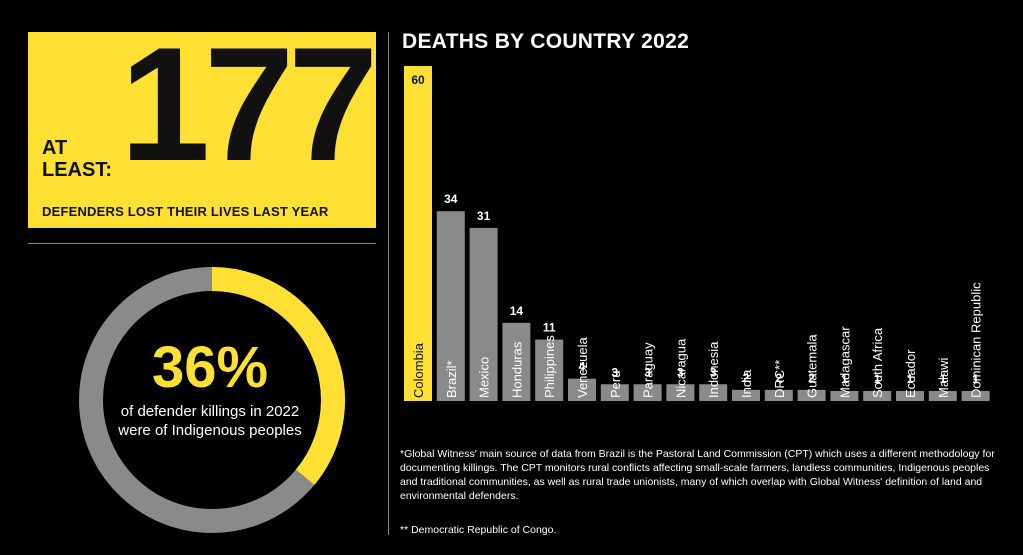  I want to click on category-label-philippines: Philippines, so click(549, 366).